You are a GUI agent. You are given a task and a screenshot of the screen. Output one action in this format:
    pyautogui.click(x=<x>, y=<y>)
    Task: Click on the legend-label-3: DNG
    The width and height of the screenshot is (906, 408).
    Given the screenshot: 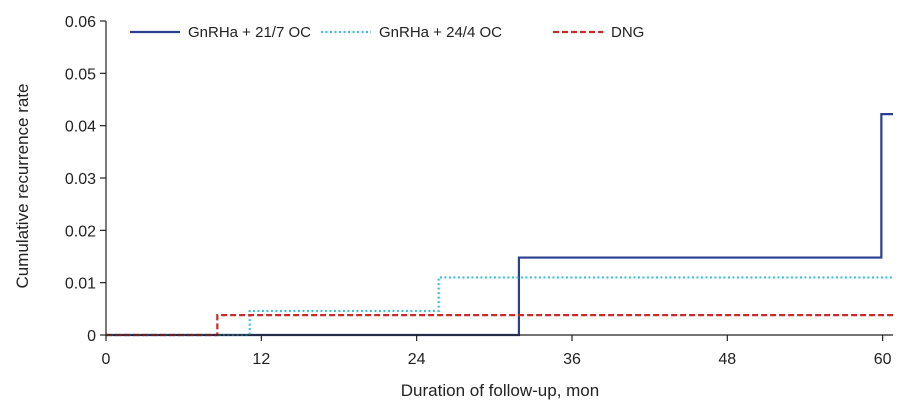 What is the action you would take?
    pyautogui.click(x=627, y=32)
    